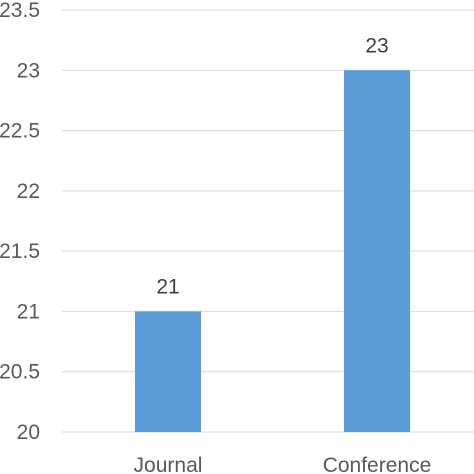  Describe the element at coordinates (28, 311) in the screenshot. I see `y-tick-label: 21` at that location.